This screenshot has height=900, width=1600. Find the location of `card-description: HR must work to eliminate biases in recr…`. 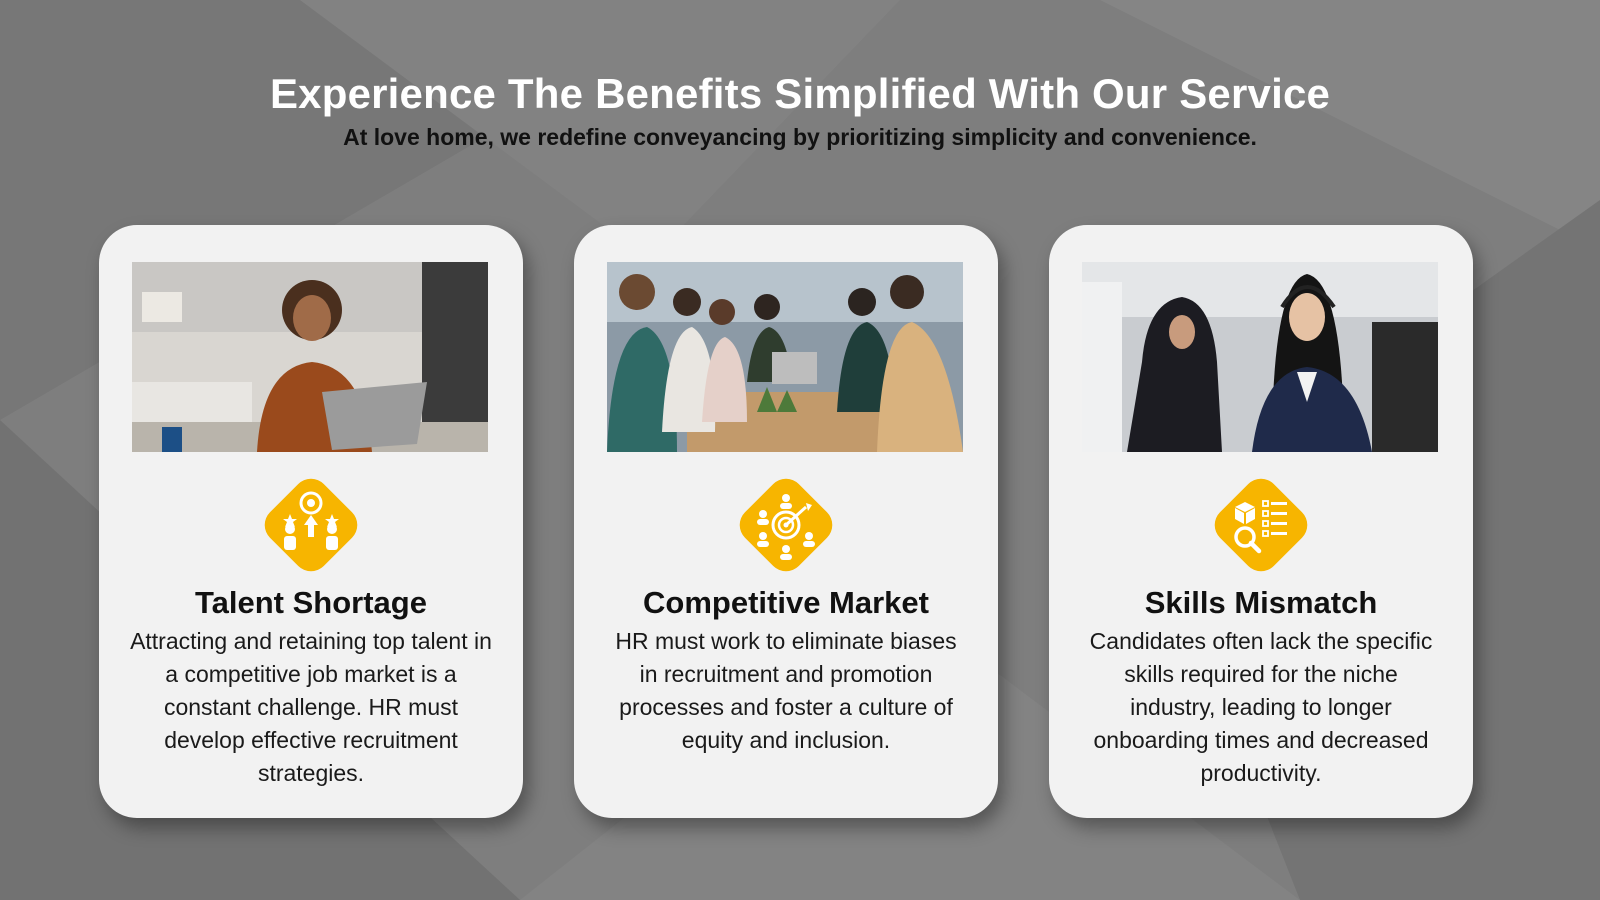

card-description: HR must work to eliminate biases in recr… is located at coordinates (786, 690).